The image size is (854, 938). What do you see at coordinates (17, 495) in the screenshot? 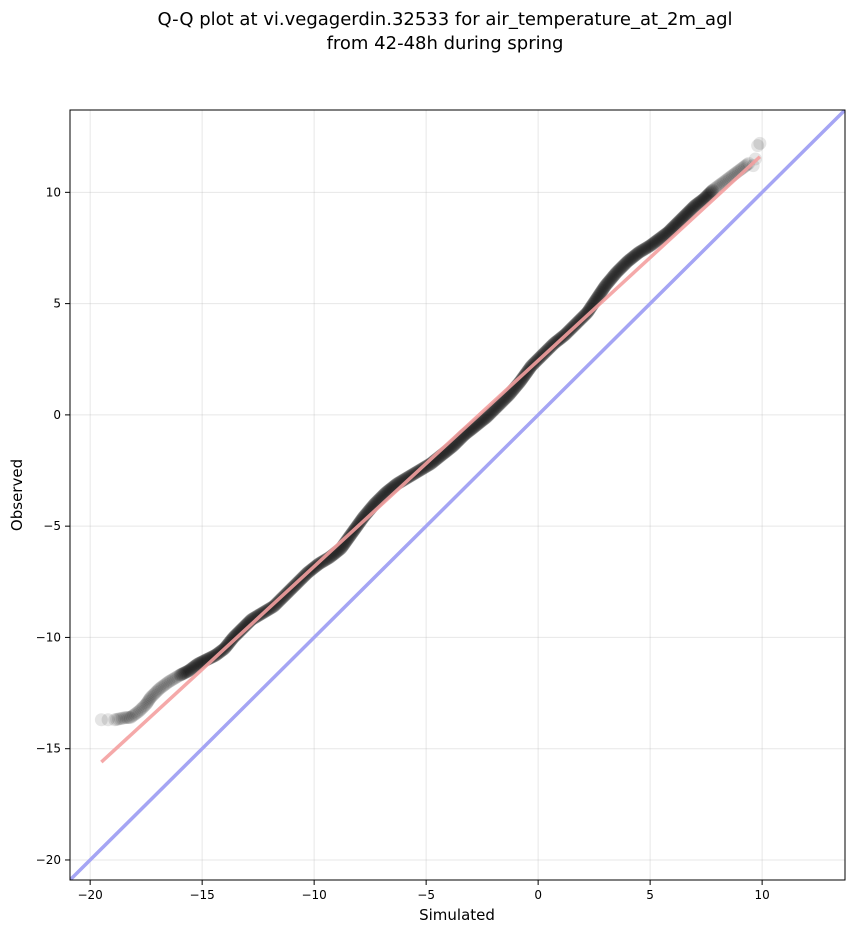
I see `y-axis-label: Observed` at bounding box center [17, 495].